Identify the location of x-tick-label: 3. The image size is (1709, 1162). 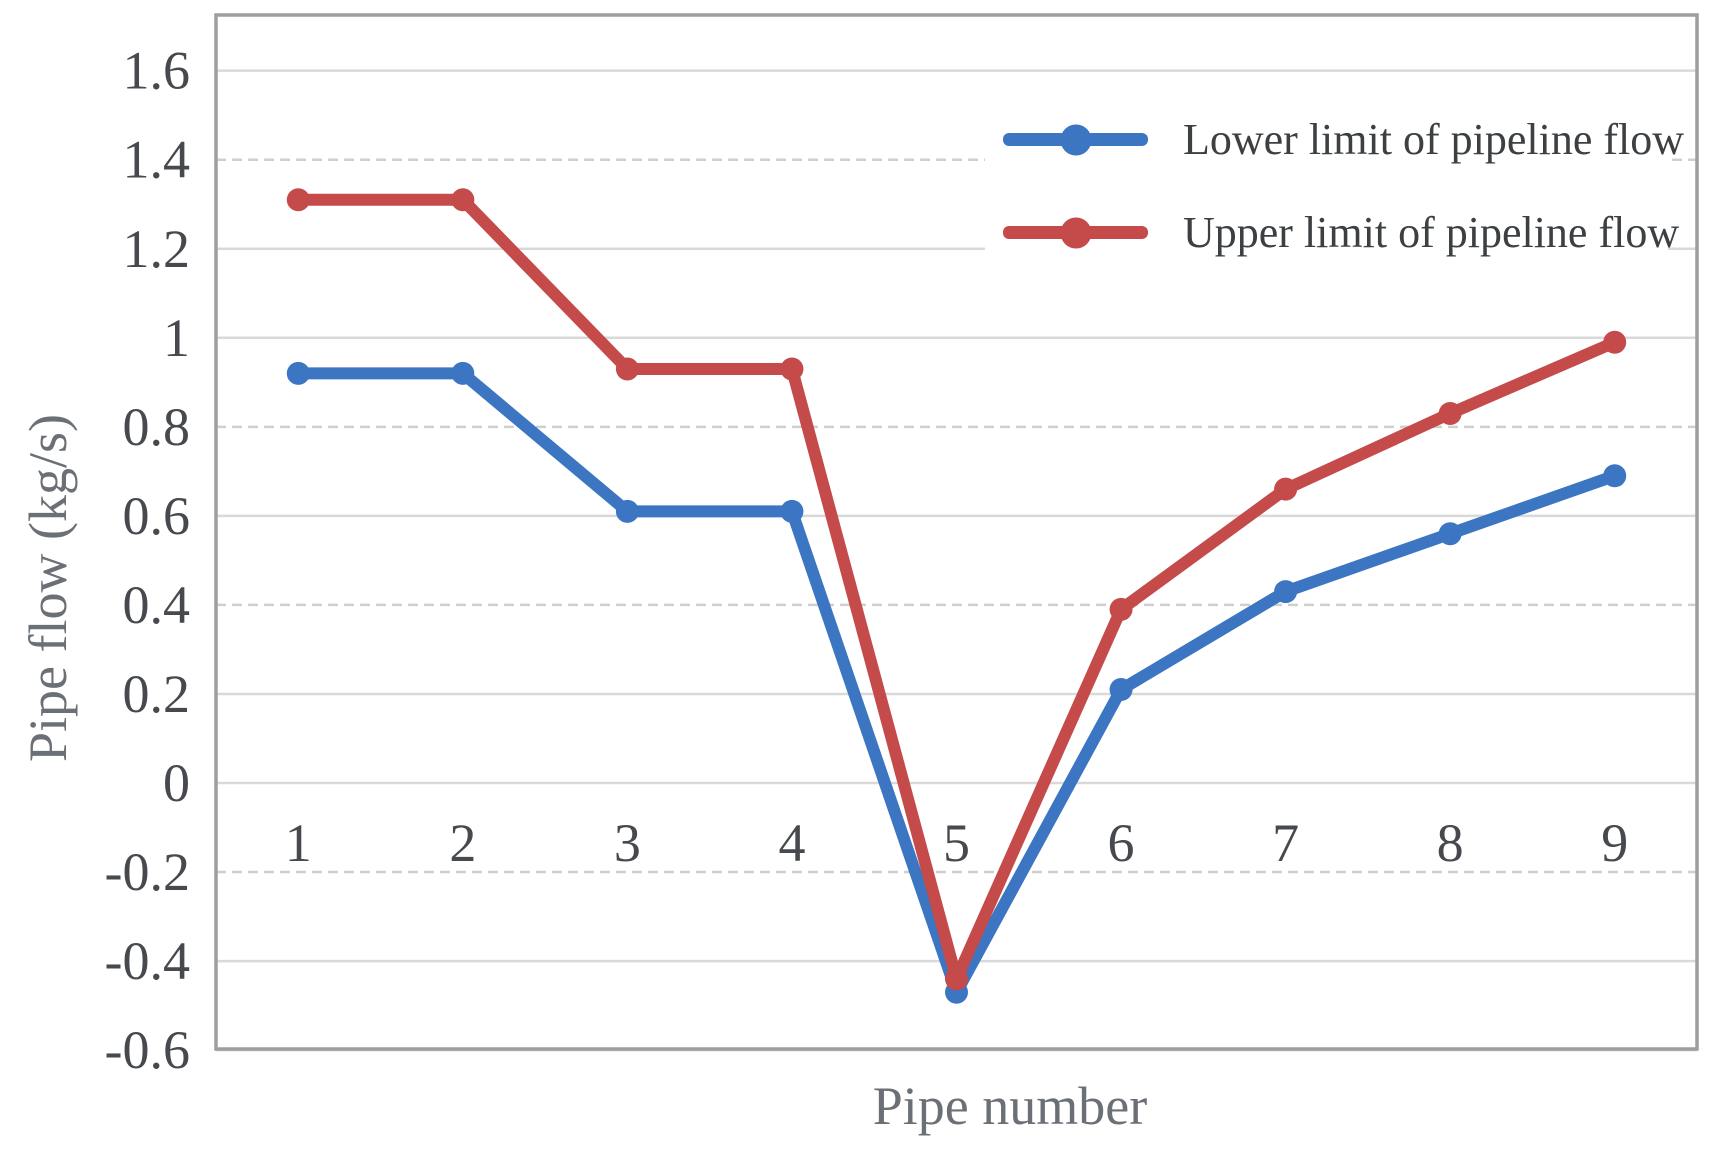
(627, 843).